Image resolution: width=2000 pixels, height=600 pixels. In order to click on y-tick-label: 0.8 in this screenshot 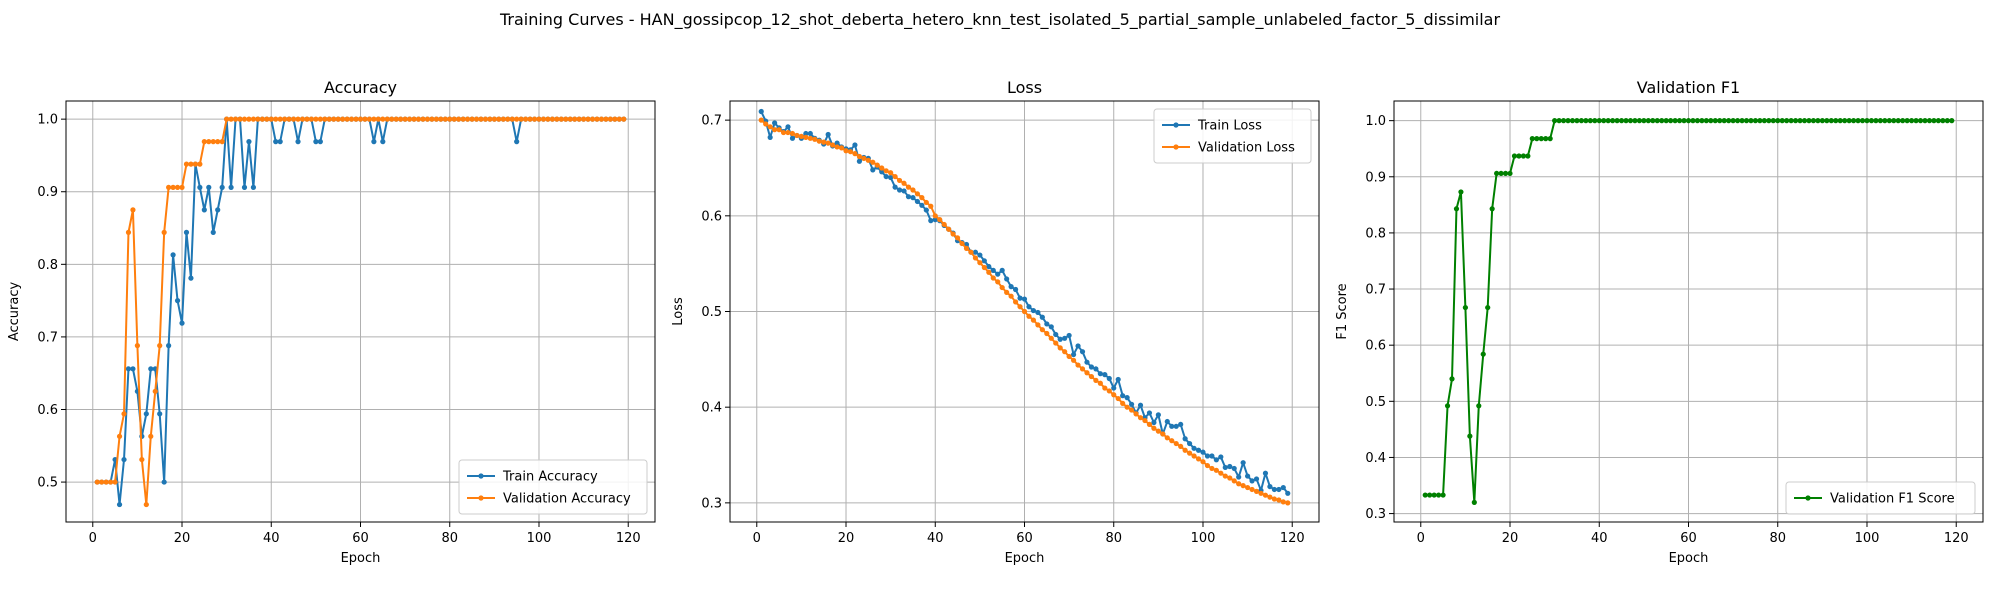, I will do `click(47, 265)`.